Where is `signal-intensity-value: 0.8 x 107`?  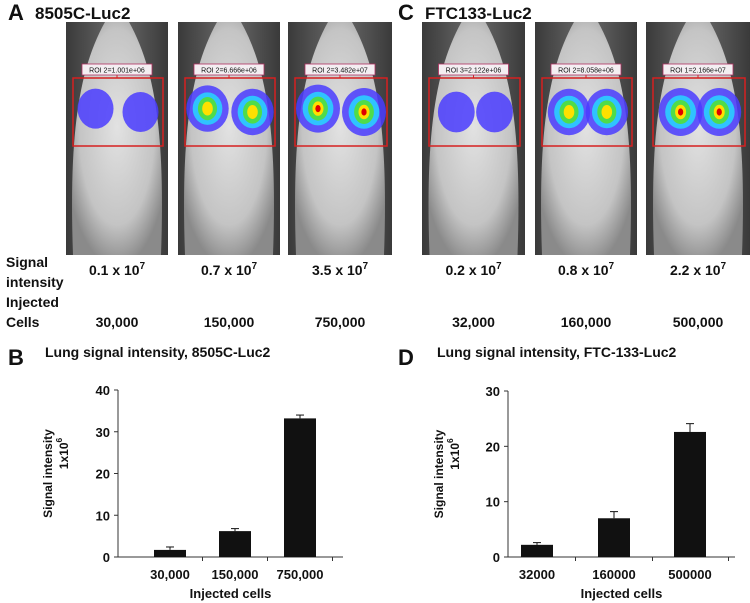 signal-intensity-value: 0.8 x 107 is located at coordinates (586, 269).